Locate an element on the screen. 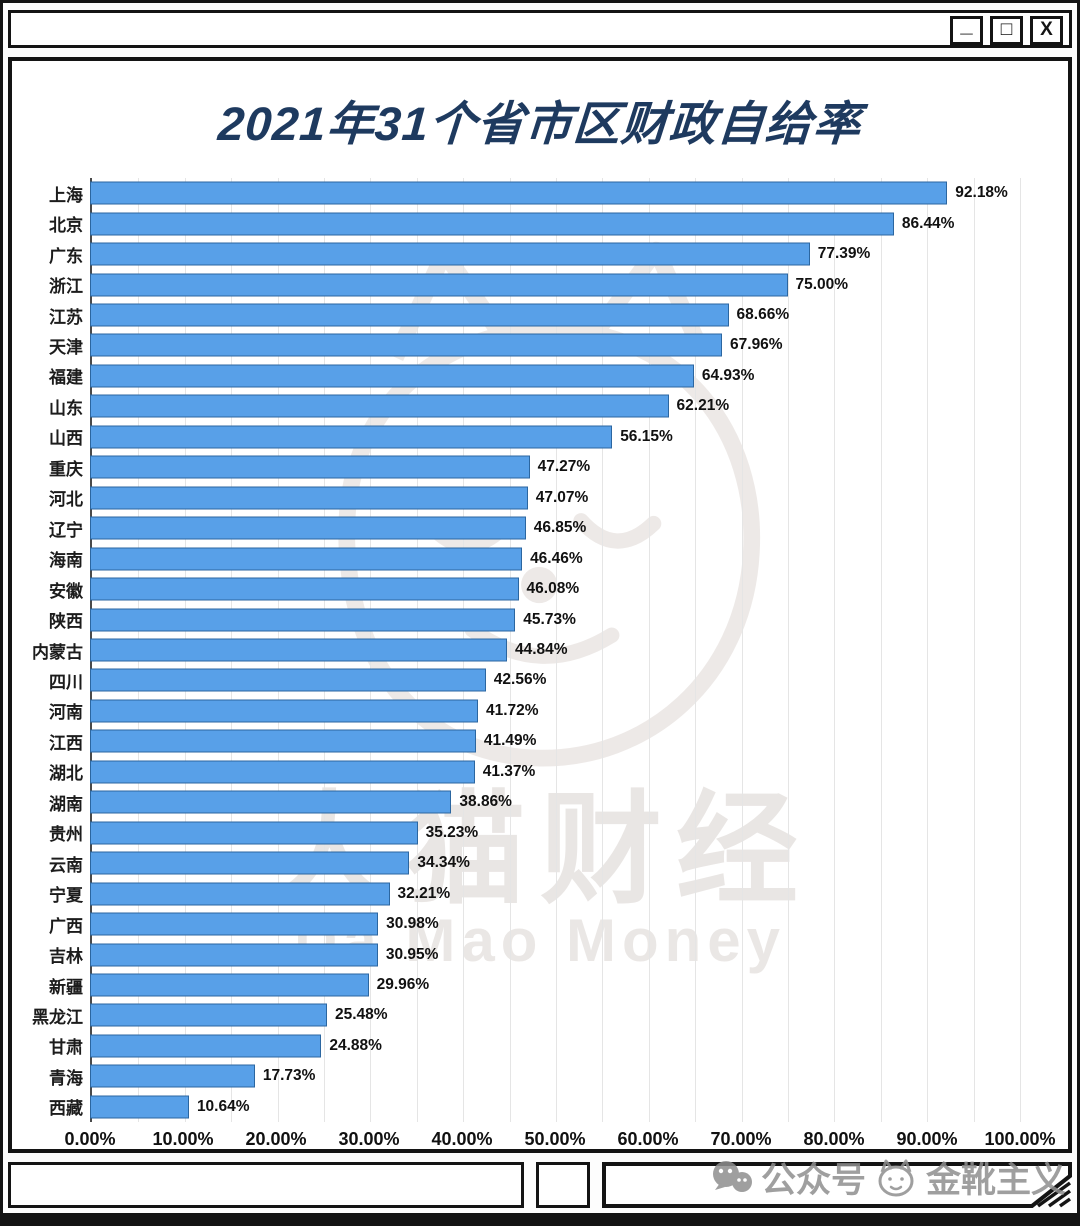  bar-track: 42.56% is located at coordinates (555, 680).